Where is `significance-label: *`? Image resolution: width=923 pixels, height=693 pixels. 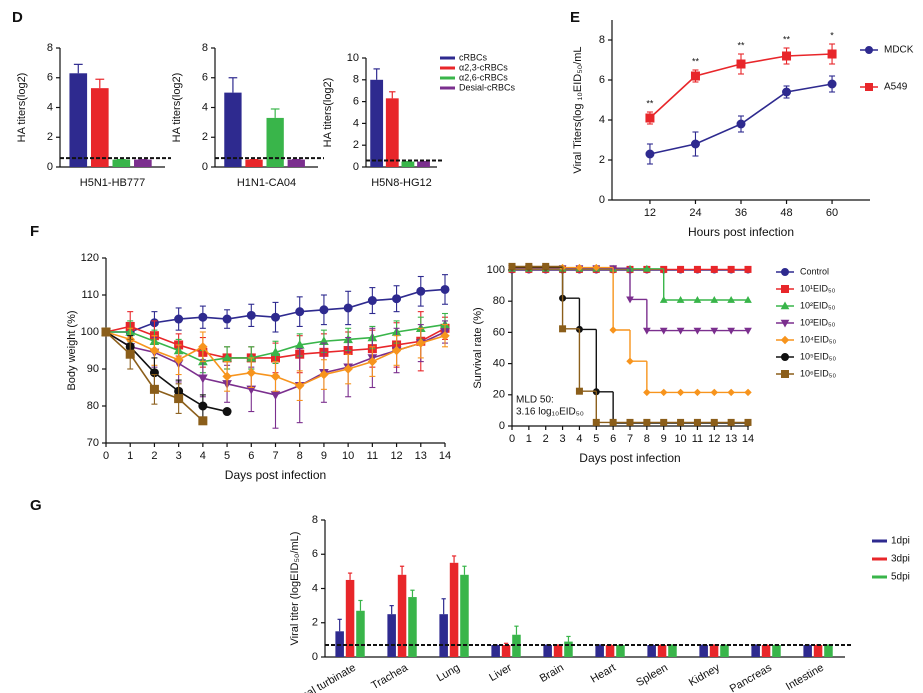 significance-label: * is located at coordinates (832, 35).